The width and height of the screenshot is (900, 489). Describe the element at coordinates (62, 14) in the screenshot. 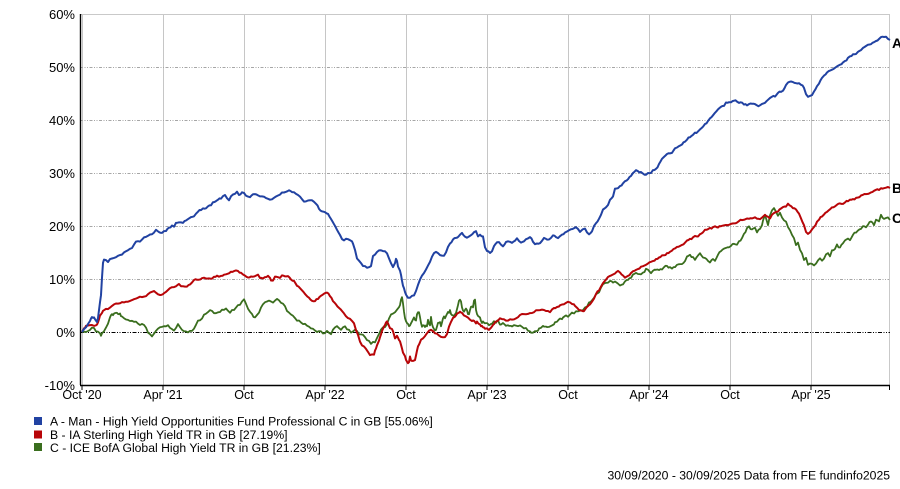

I see `svg-text: 60%` at that location.